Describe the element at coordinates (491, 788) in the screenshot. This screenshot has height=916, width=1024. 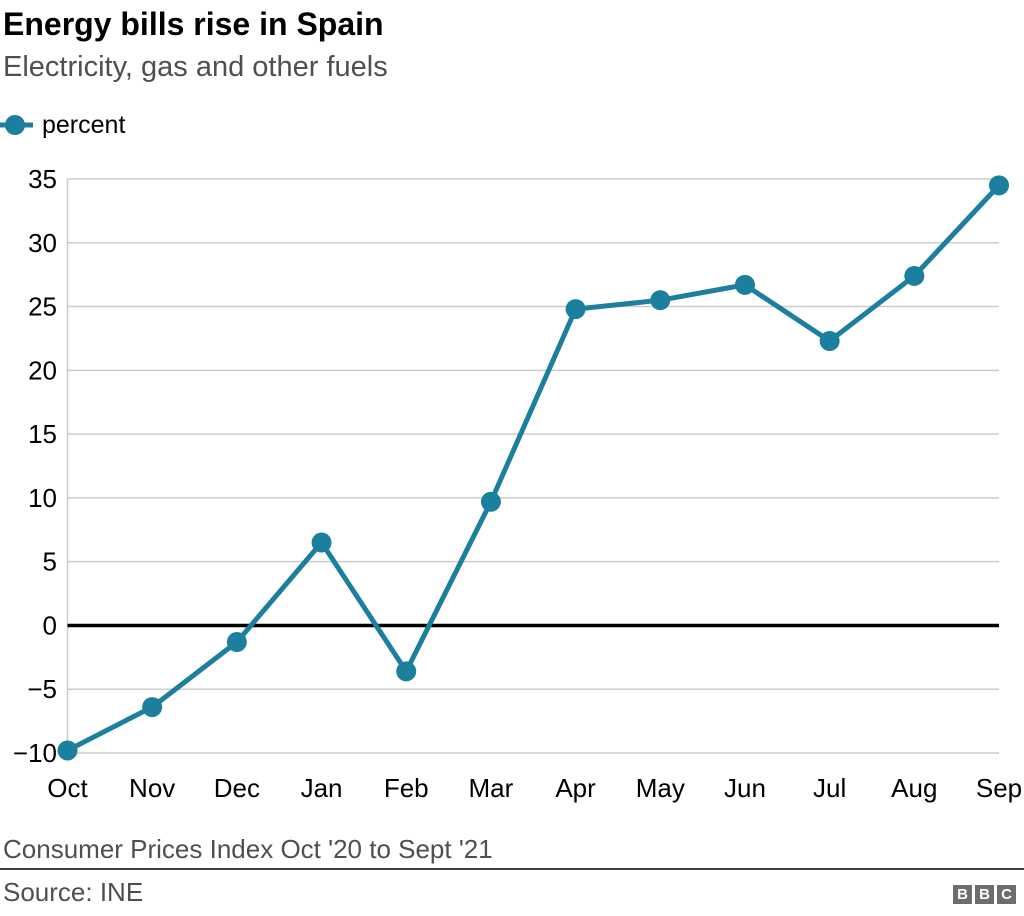
I see `x-tick-label: Mar` at that location.